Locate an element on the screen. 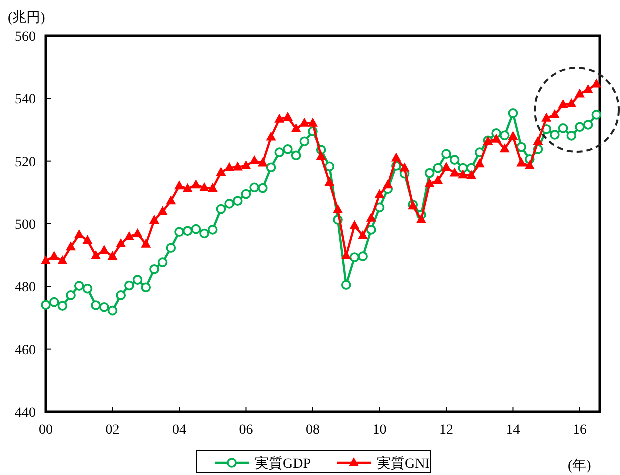 The image size is (620, 475). x-tick-label: 10 is located at coordinates (379, 430).